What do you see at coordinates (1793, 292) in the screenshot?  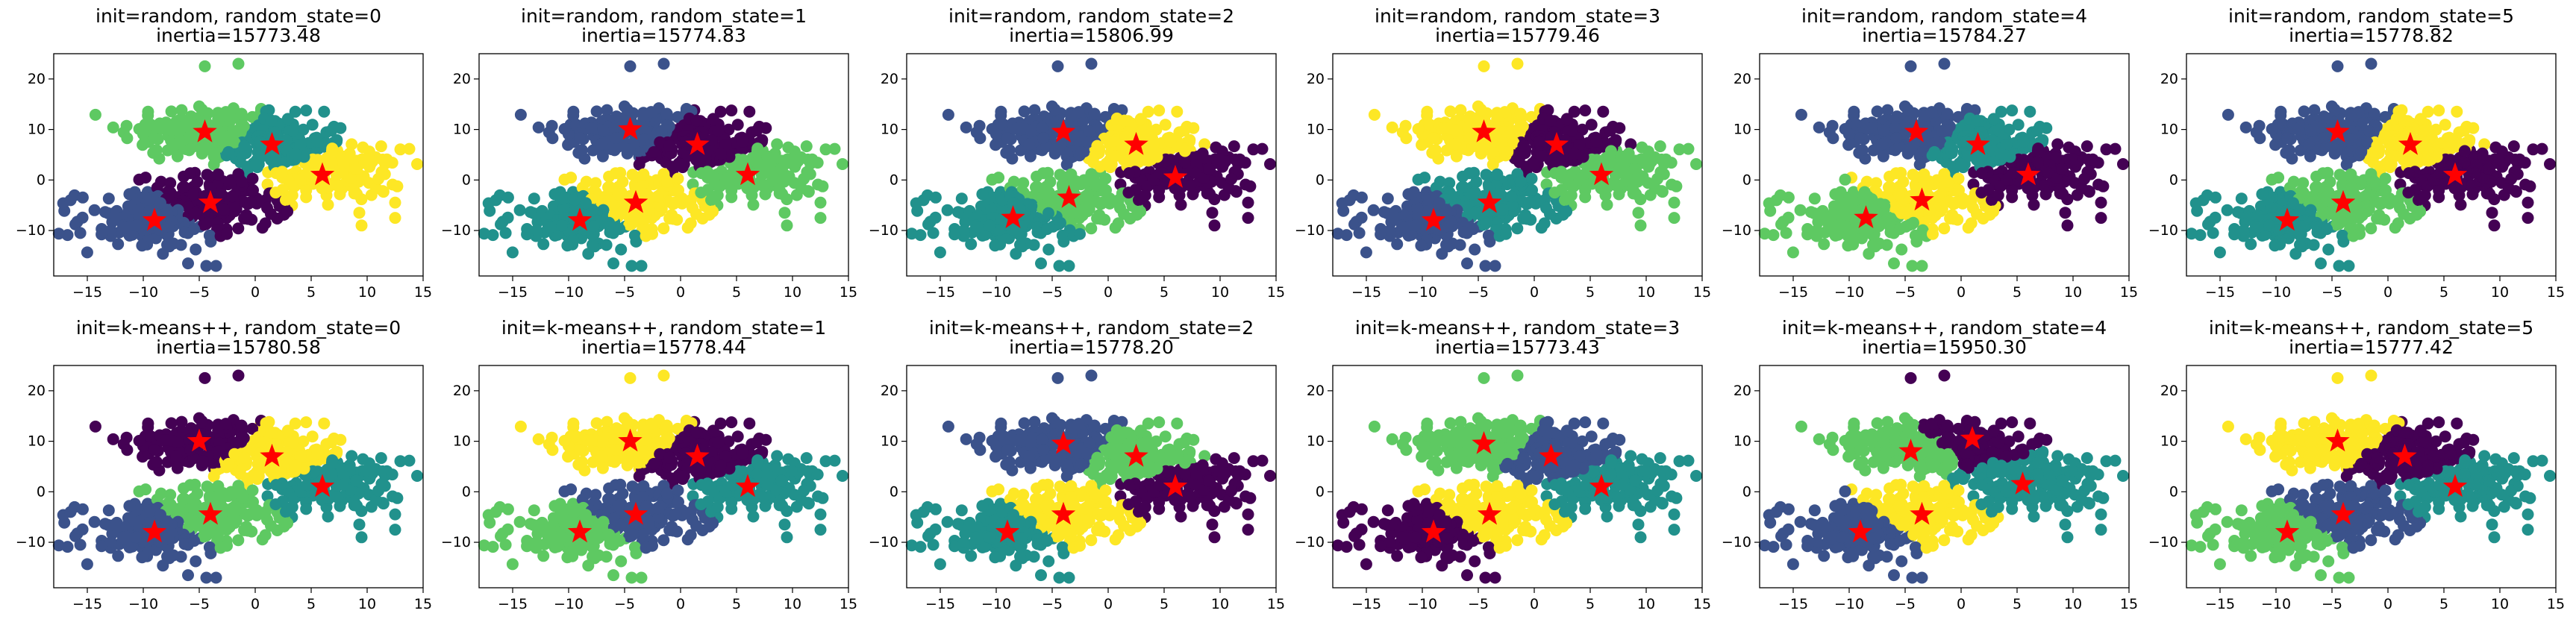 I see `x-tick-label: −15` at bounding box center [1793, 292].